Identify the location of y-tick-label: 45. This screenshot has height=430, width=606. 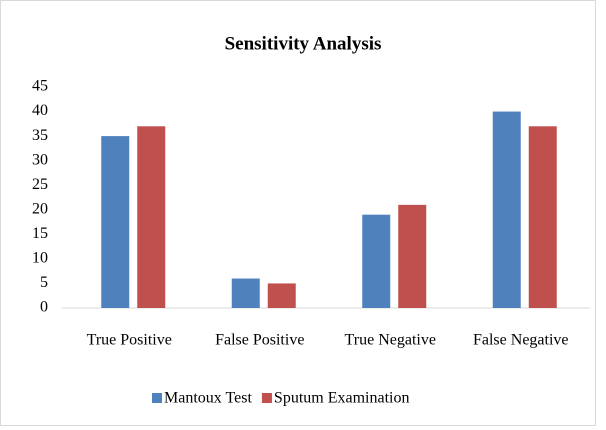
(40, 86).